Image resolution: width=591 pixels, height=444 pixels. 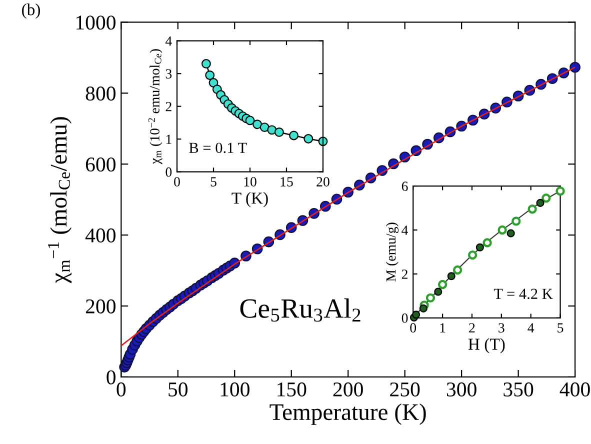 What do you see at coordinates (292, 389) in the screenshot?
I see `x-tick-label: 150` at bounding box center [292, 389].